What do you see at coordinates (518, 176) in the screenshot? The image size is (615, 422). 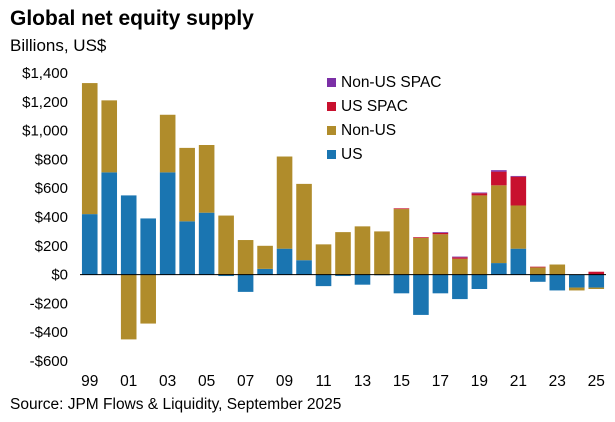 I see `bar-non-us-spac-2021` at bounding box center [518, 176].